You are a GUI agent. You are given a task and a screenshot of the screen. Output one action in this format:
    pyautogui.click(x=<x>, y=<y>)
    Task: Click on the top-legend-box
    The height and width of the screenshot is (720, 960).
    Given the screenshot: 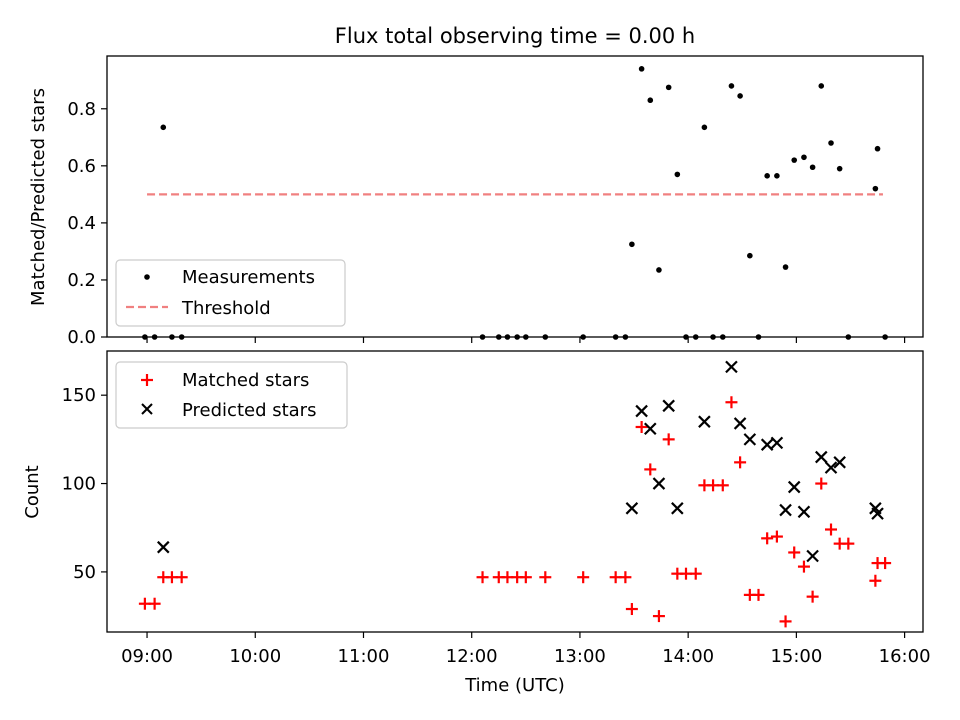 What is the action you would take?
    pyautogui.click(x=230, y=293)
    